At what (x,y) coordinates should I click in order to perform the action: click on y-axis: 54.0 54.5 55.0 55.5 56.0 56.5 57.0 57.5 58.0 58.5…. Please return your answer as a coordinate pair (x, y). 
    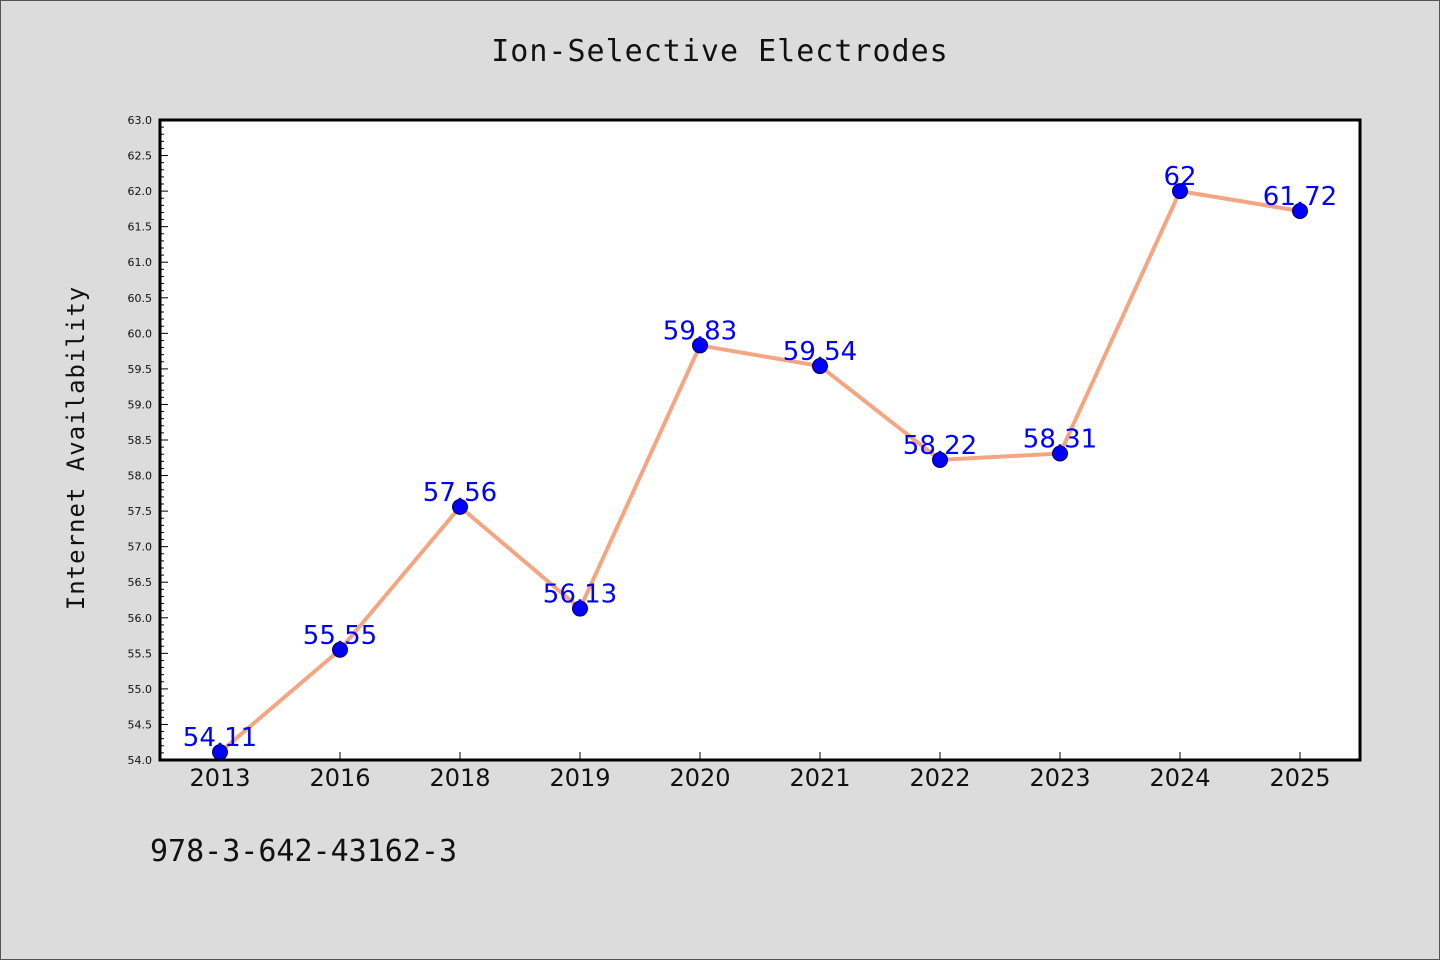
    Looking at the image, I should click on (148, 440).